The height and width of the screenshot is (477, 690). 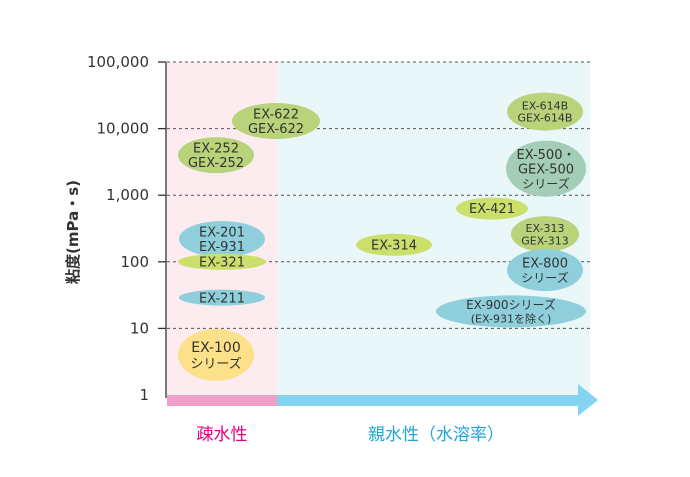 I want to click on bubble-label: EX-100, so click(x=216, y=348).